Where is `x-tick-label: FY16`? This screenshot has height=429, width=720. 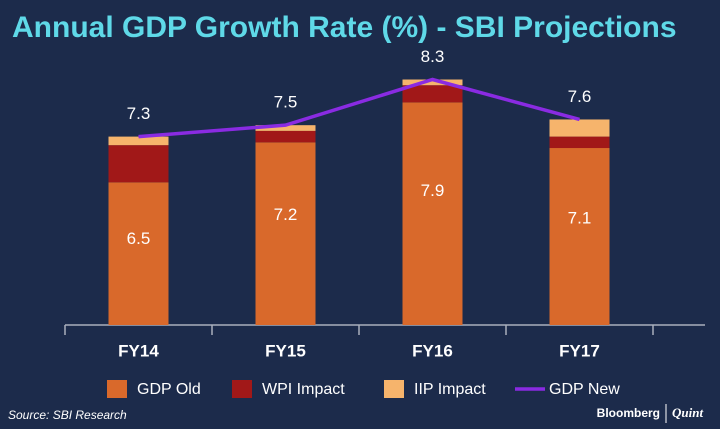 x-tick-label: FY16 is located at coordinates (432, 350).